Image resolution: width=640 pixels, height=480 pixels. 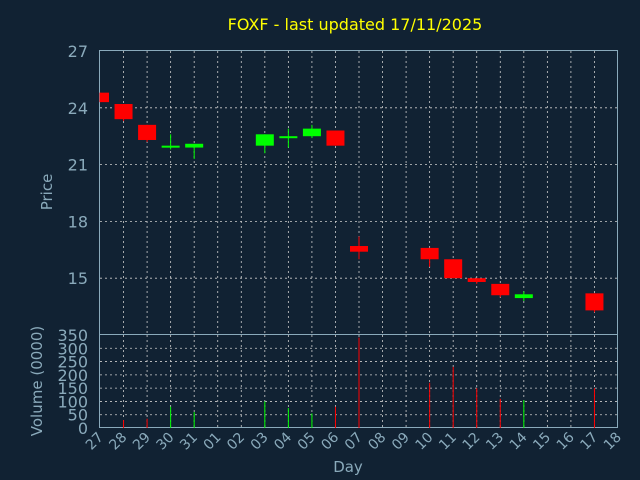 What do you see at coordinates (78, 51) in the screenshot?
I see `price-tick-label: 27` at bounding box center [78, 51].